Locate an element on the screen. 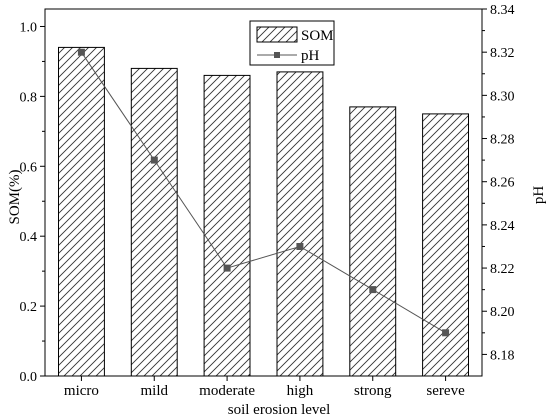 The height and width of the screenshot is (419, 550). right-y-tick-label-8.32: 8.32 is located at coordinates (502, 53).